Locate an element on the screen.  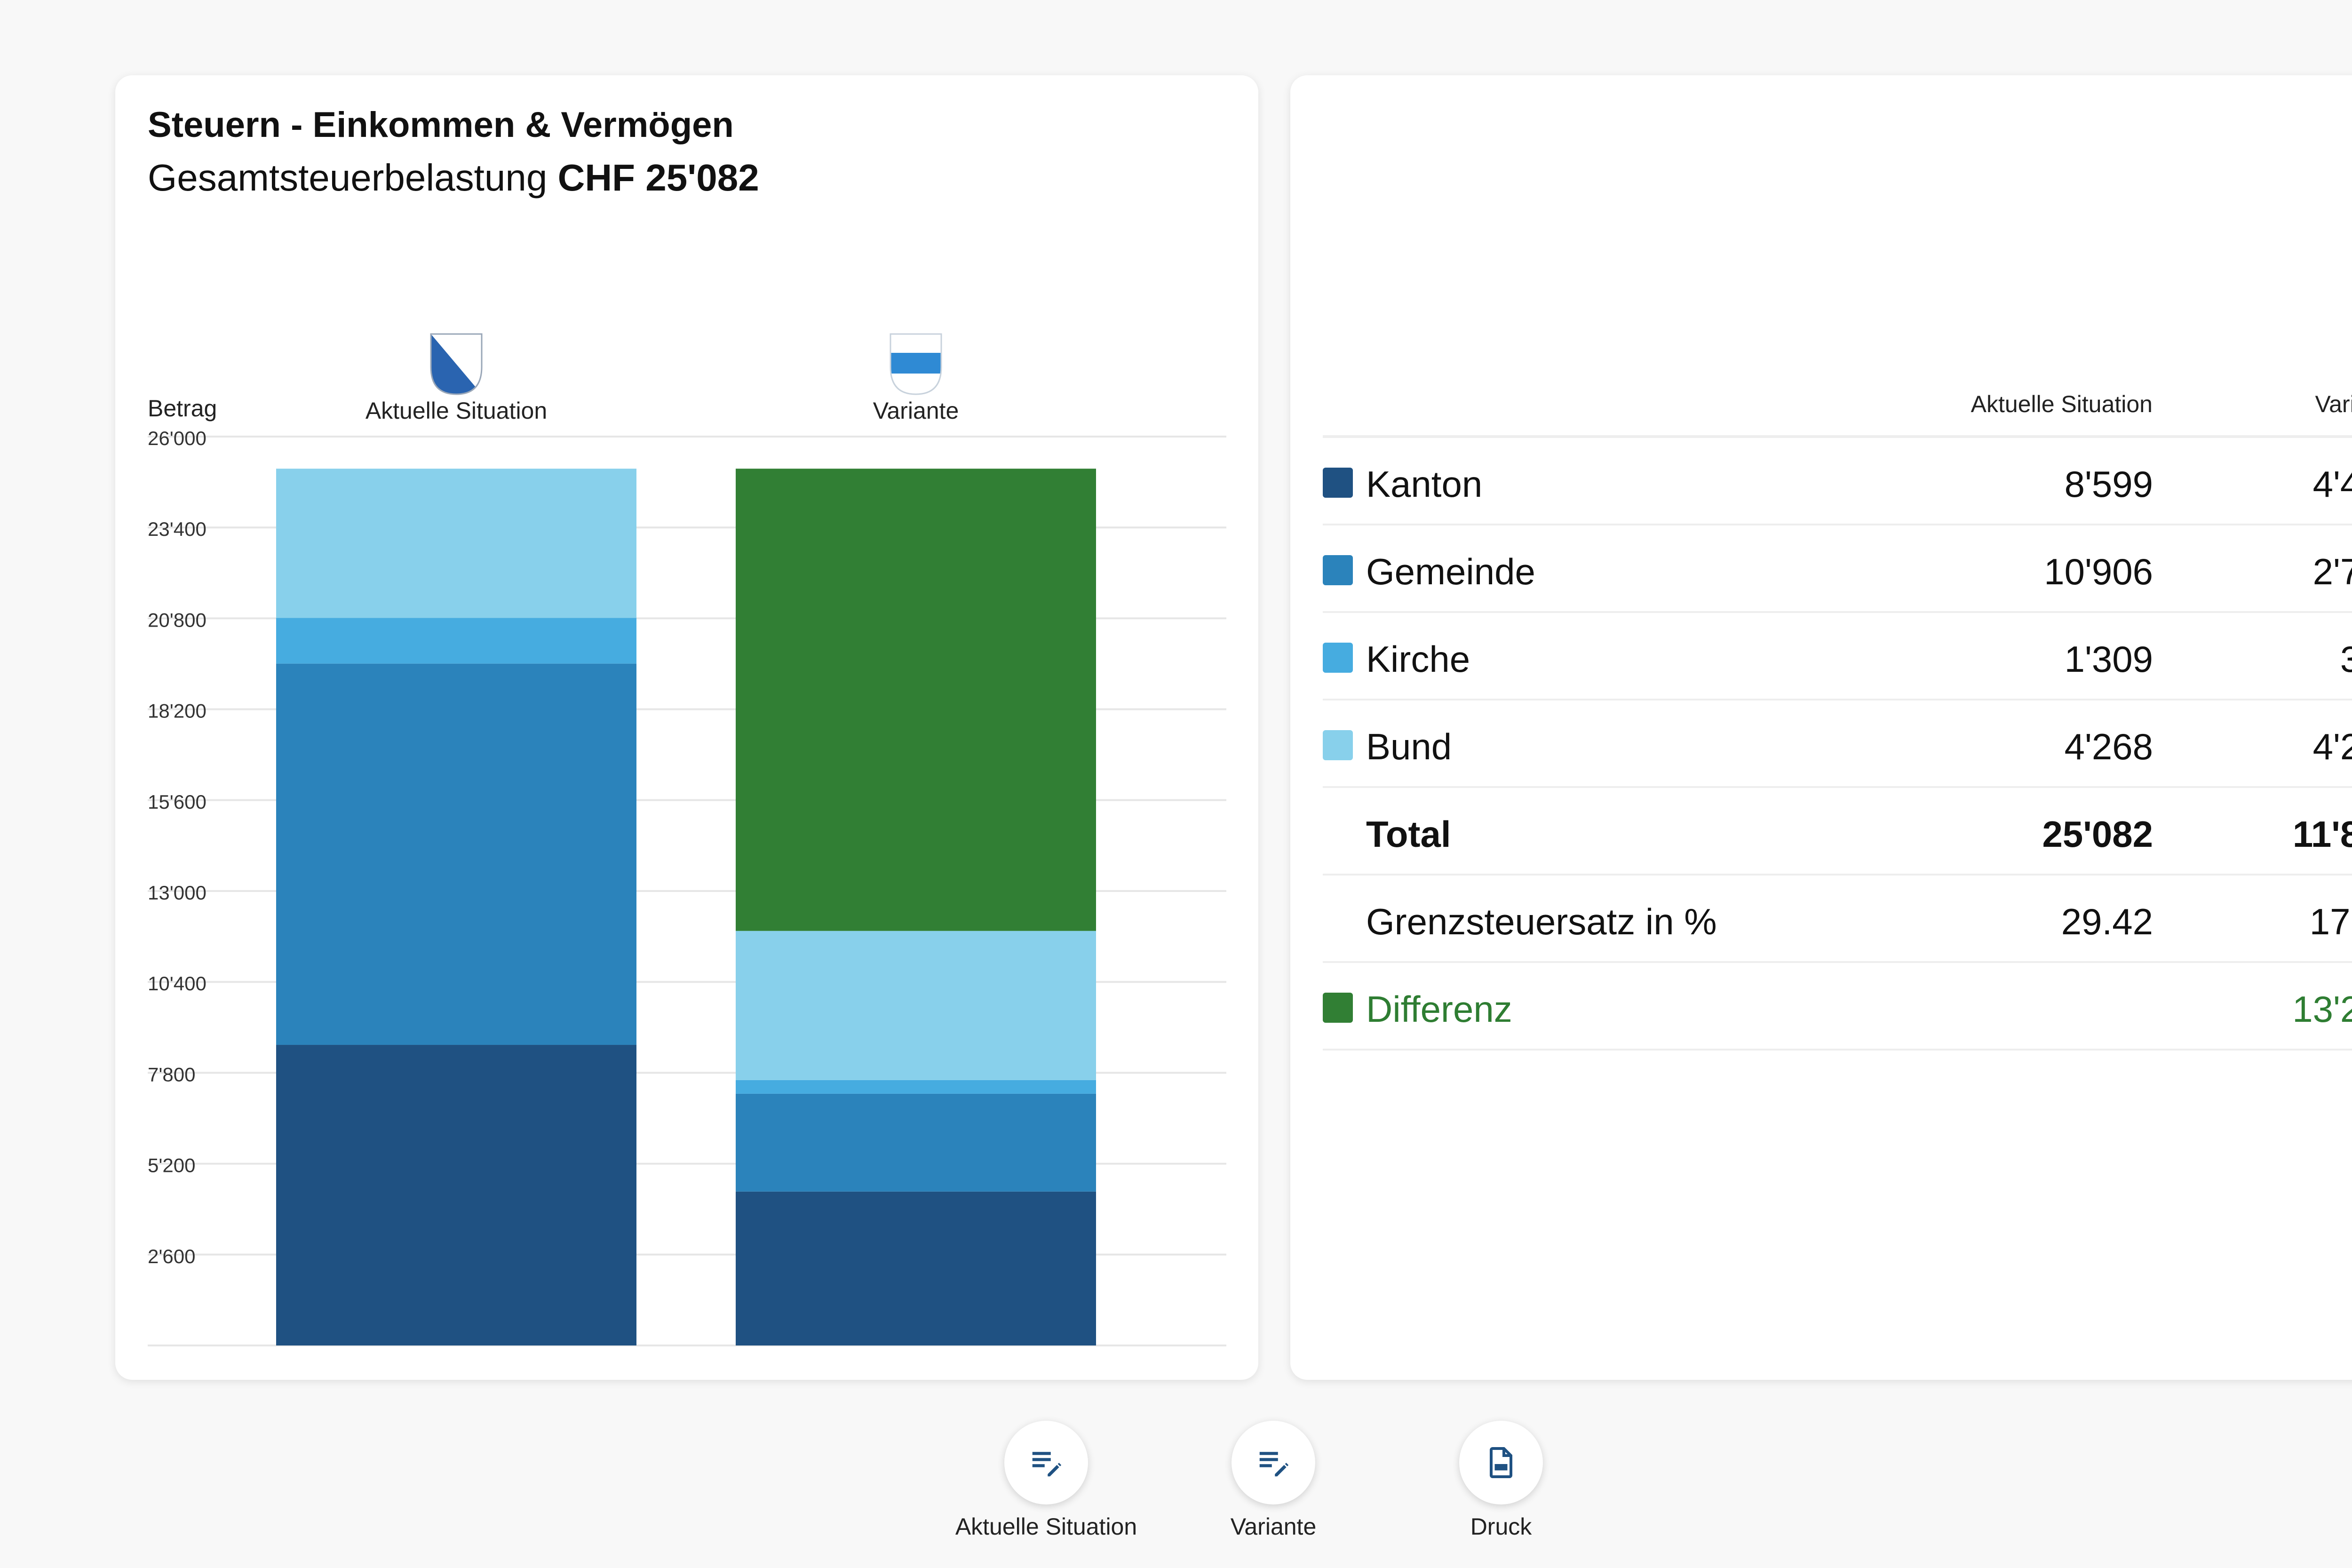
print-label: Druck is located at coordinates (1501, 1526).